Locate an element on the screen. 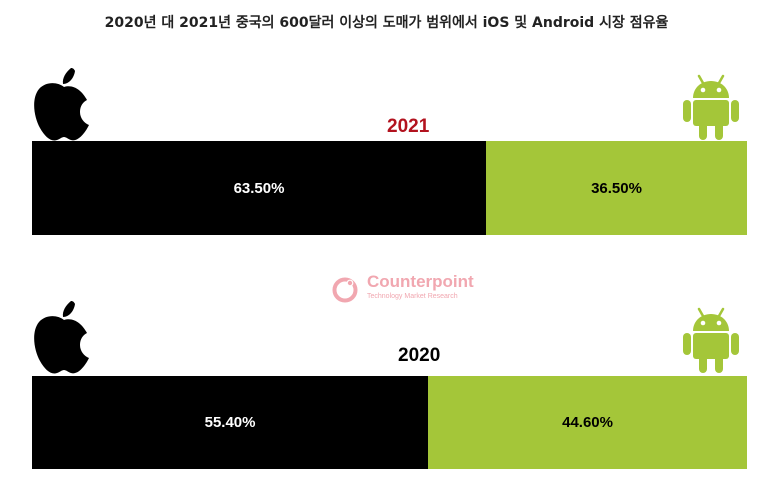  year-label-2021: 2021 is located at coordinates (408, 126).